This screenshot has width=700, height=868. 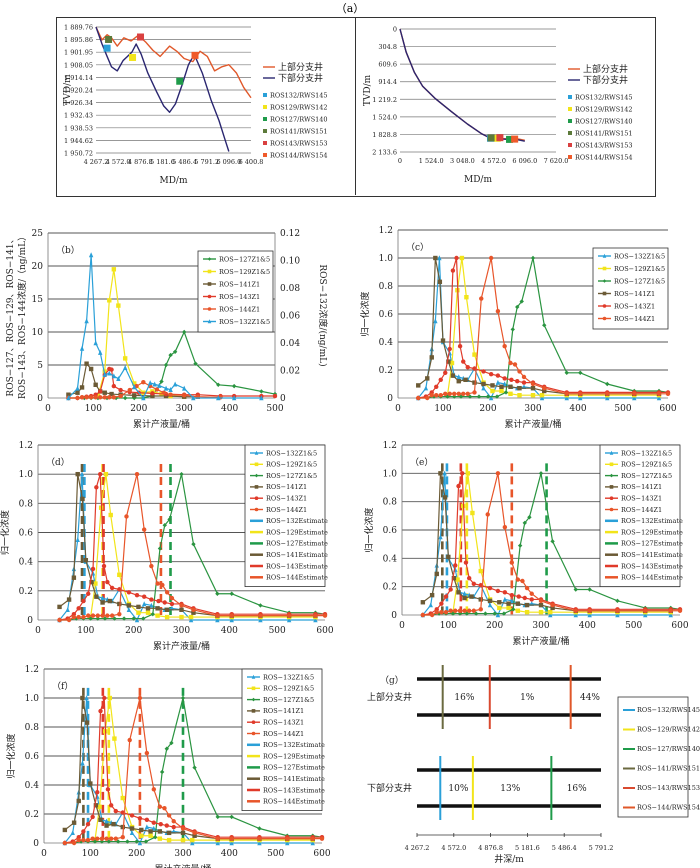 I want to click on x-tick-label: 500, so click(x=274, y=409).